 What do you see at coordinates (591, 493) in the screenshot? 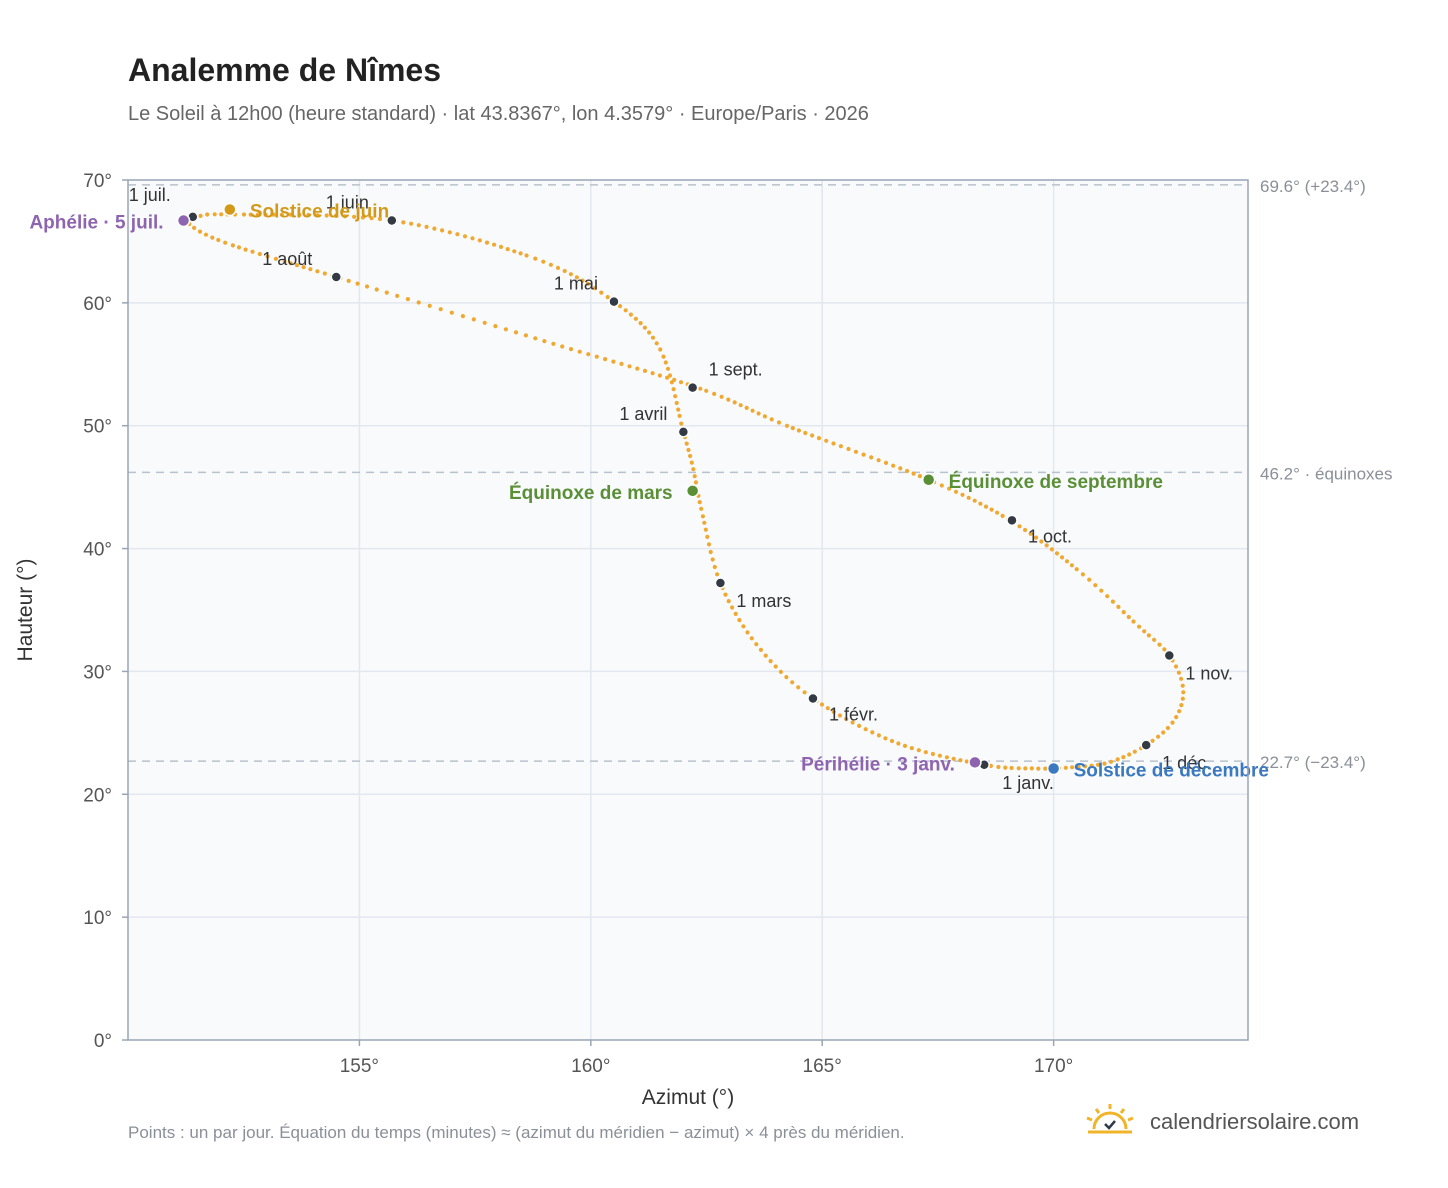
I see `event-label: Équinoxe de mars` at bounding box center [591, 493].